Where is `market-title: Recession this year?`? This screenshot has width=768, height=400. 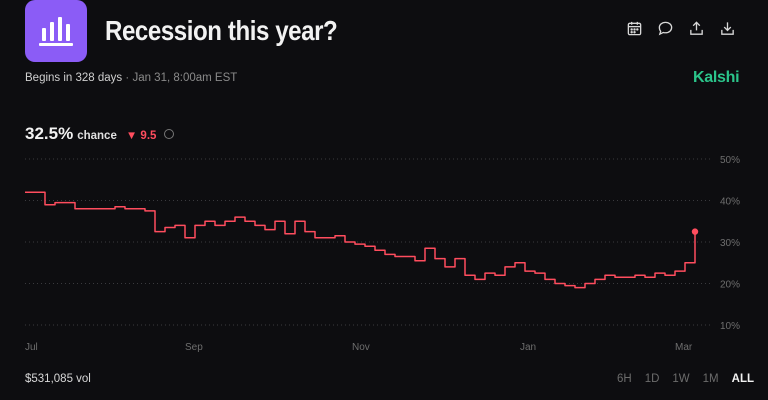
market-title: Recession this year? is located at coordinates (221, 30).